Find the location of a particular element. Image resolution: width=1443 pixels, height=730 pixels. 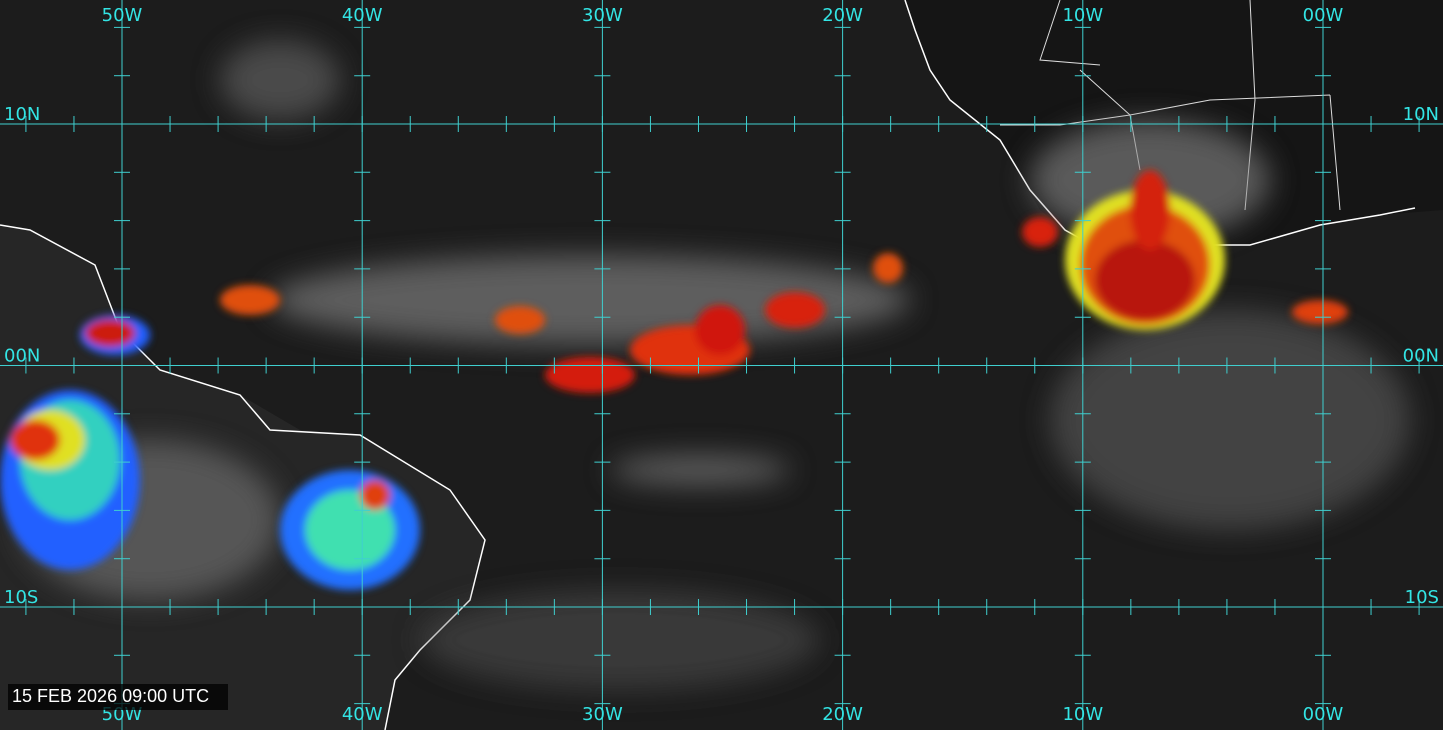

timestamp: 15 FEB 2026 09:00 UTC is located at coordinates (110, 696).